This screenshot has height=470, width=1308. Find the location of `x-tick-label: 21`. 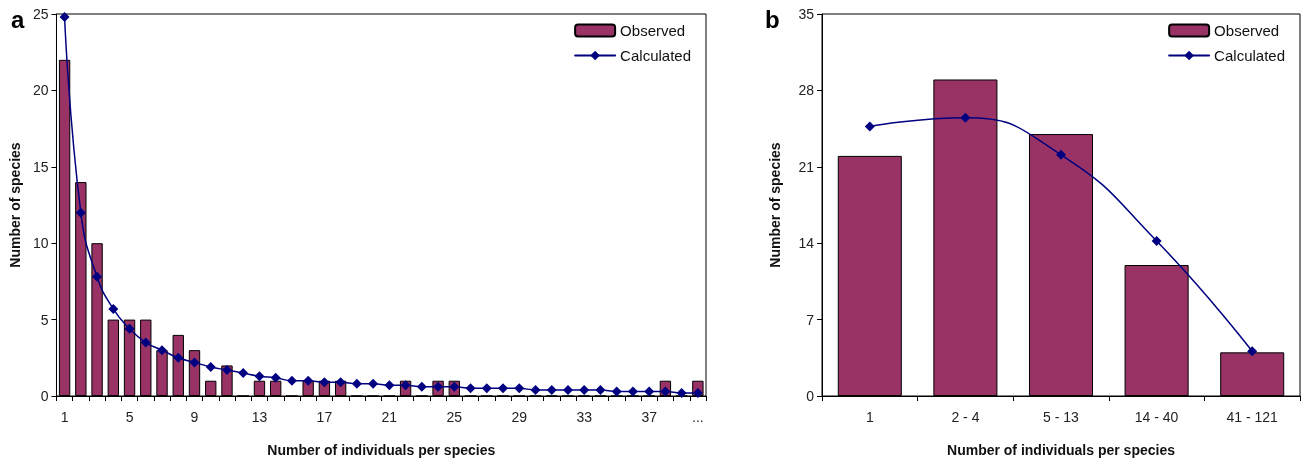

x-tick-label: 21 is located at coordinates (389, 417).